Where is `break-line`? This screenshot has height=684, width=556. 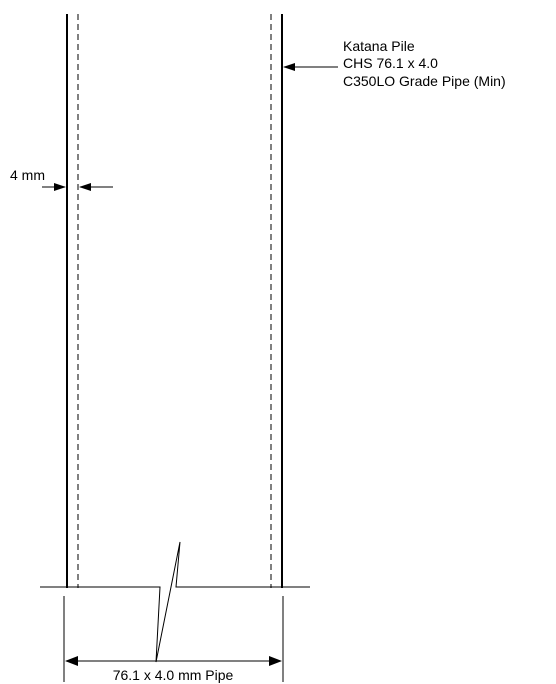
break-line is located at coordinates (175, 602).